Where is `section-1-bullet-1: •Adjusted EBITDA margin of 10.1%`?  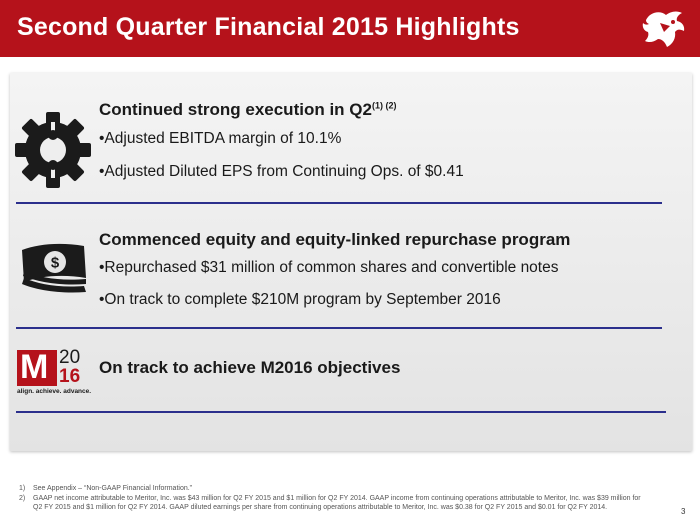
section-1-bullet-1: •Adjusted EBITDA margin of 10.1% is located at coordinates (220, 138).